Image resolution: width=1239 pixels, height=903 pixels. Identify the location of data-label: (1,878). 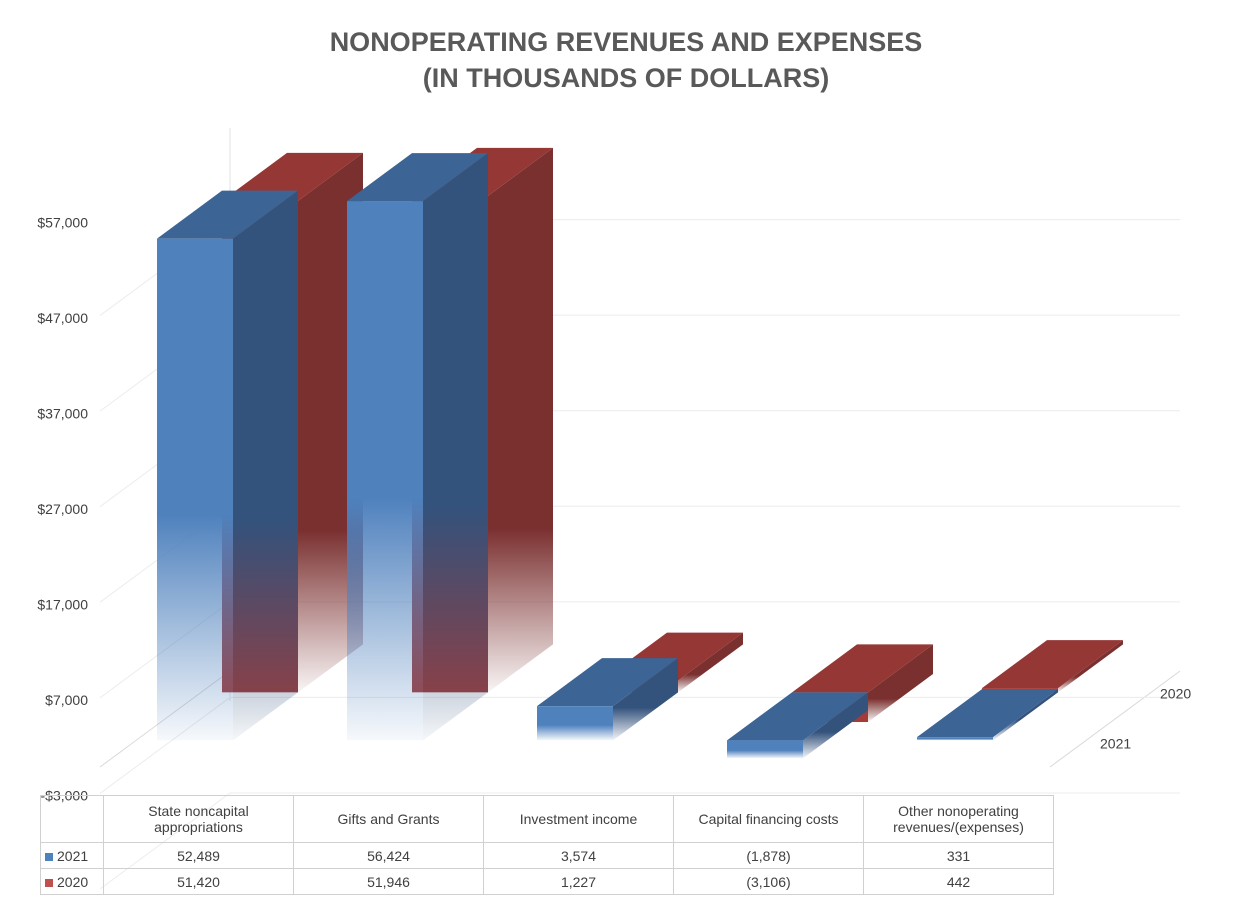
(768, 855).